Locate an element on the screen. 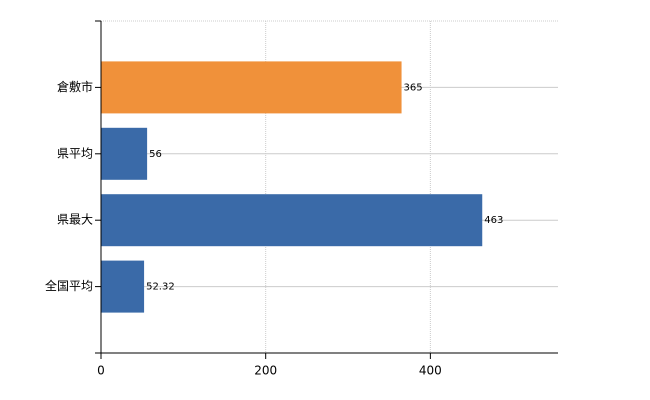 The image size is (650, 400). x-tick-label: 0 is located at coordinates (101, 371).